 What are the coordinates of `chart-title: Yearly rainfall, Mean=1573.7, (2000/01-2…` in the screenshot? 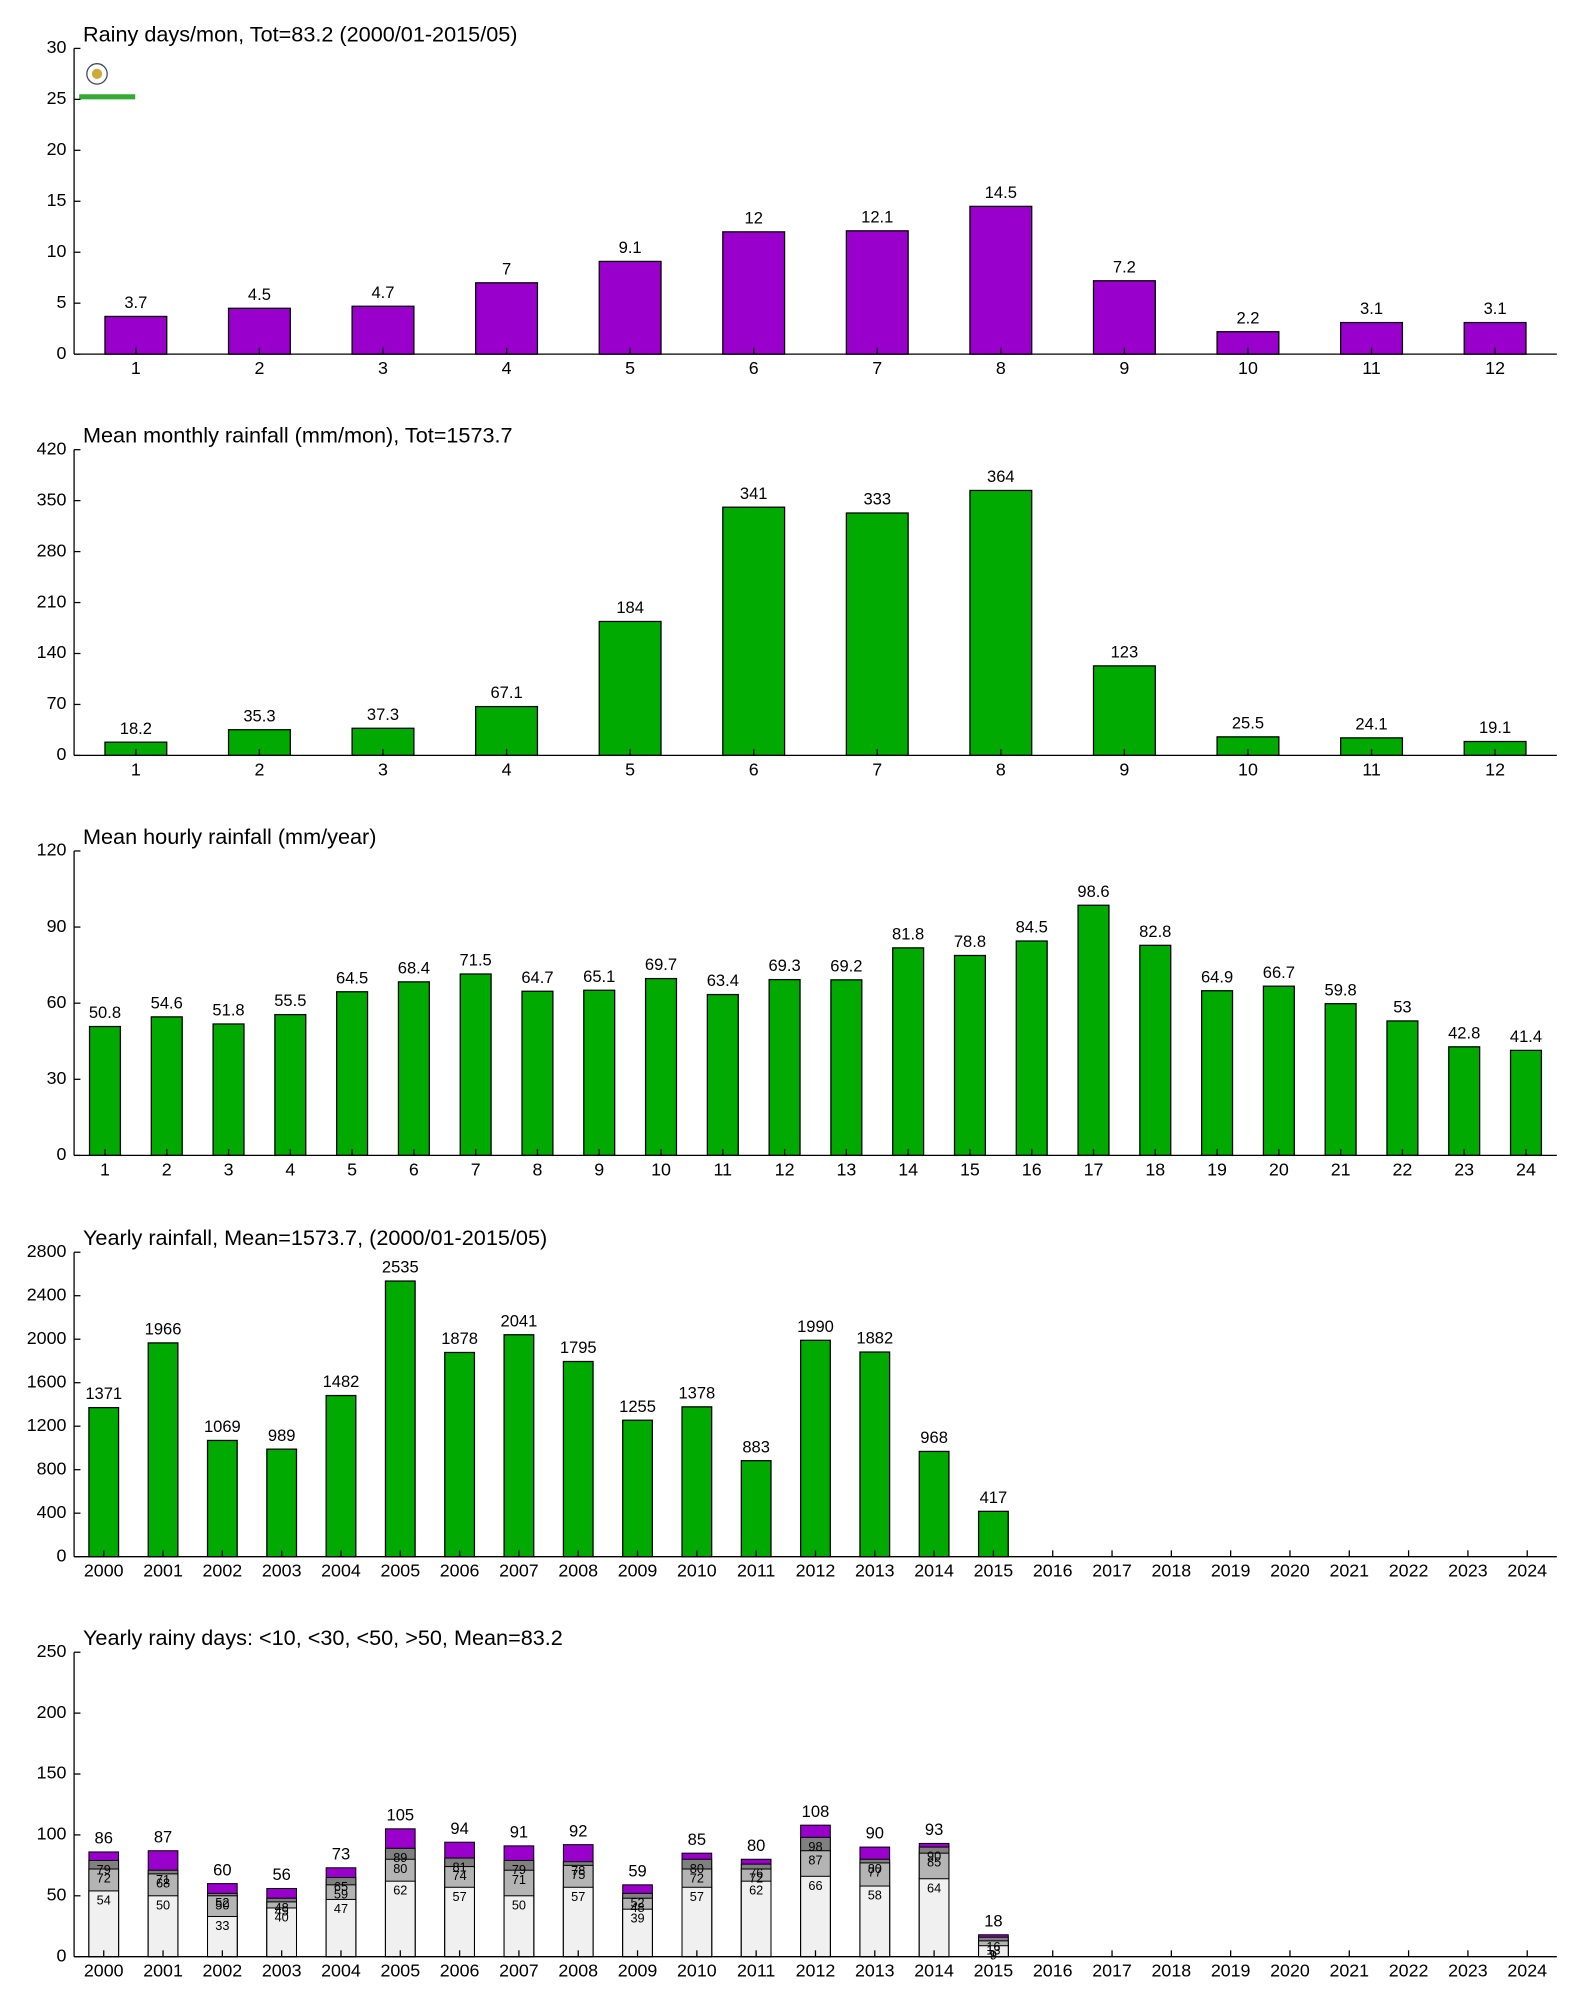 It's located at (315, 1237).